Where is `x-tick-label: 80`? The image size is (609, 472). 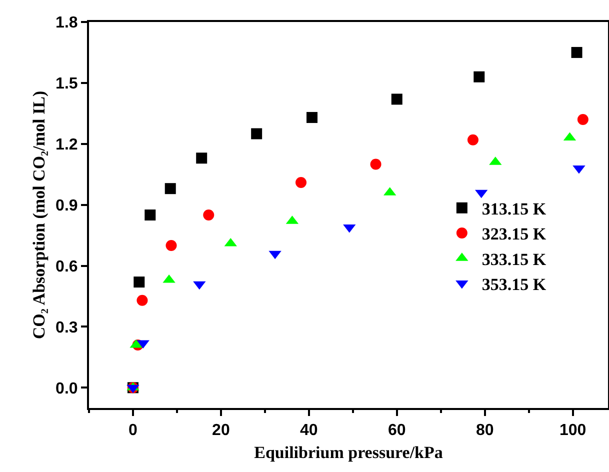
x-tick-label: 80 is located at coordinates (485, 431).